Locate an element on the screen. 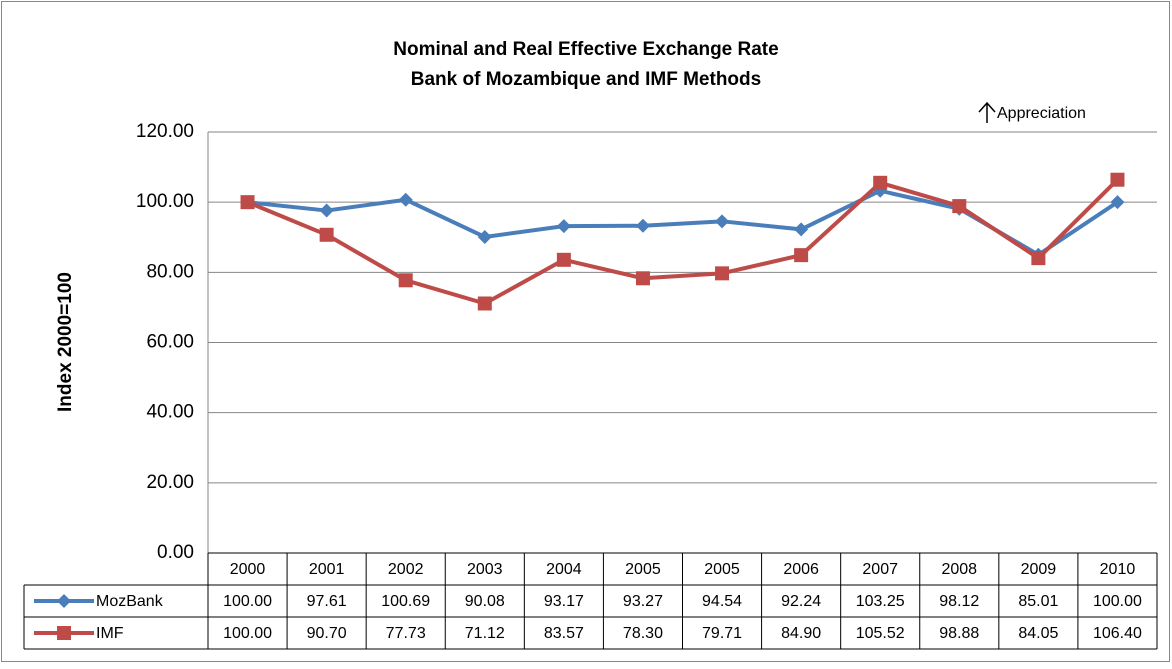  x-tick-label: 2003 is located at coordinates (485, 569).